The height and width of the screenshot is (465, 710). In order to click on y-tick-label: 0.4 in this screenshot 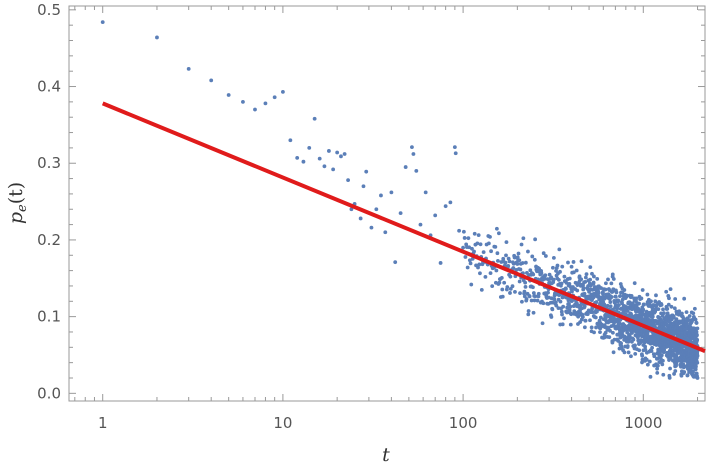, I will do `click(49, 87)`.